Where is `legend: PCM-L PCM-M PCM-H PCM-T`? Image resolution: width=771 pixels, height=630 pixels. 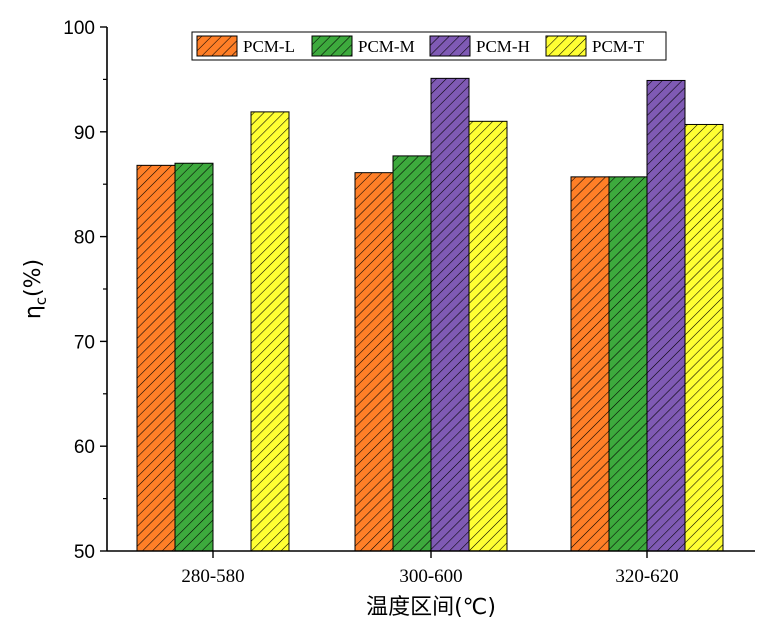 legend: PCM-L PCM-M PCM-H PCM-T is located at coordinates (429, 46).